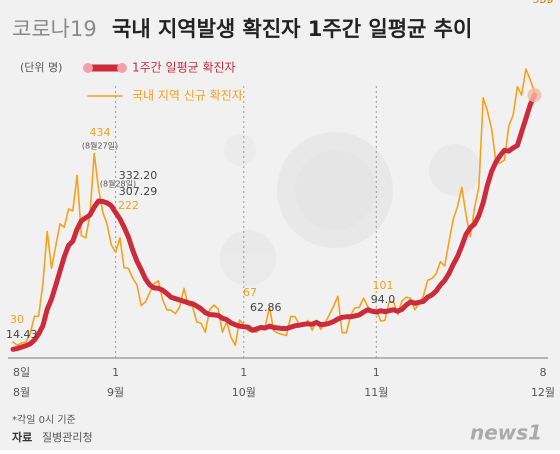  What do you see at coordinates (383, 285) in the screenshot?
I see `data-label: 101` at bounding box center [383, 285].